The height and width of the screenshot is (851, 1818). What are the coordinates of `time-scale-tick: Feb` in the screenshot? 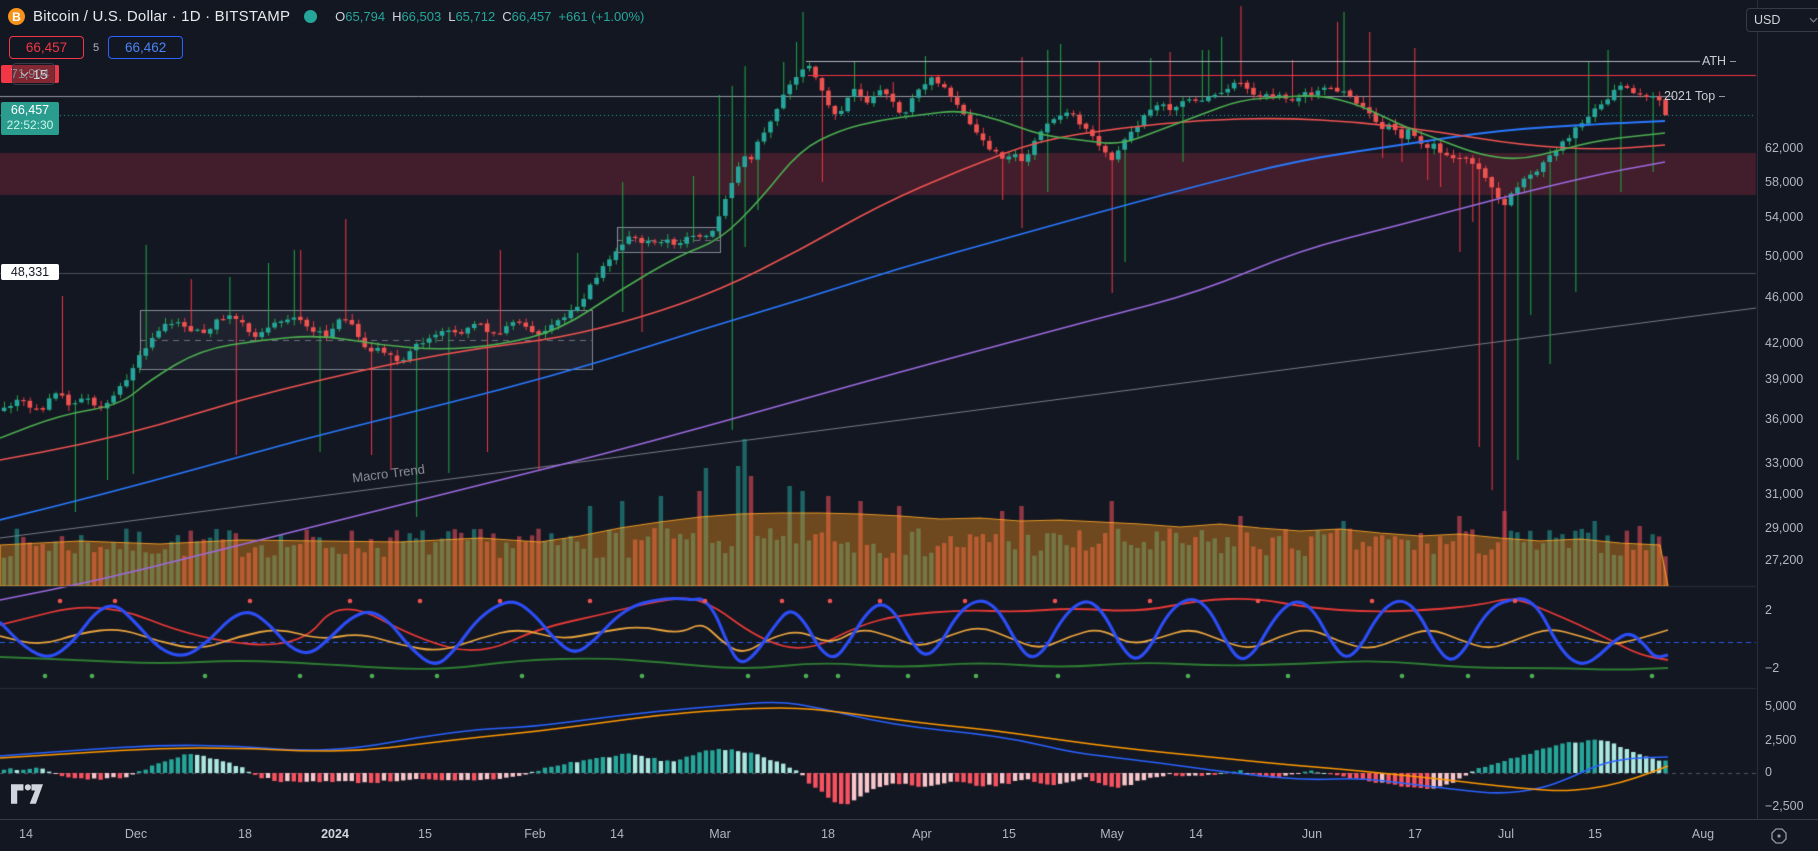 It's located at (535, 834).